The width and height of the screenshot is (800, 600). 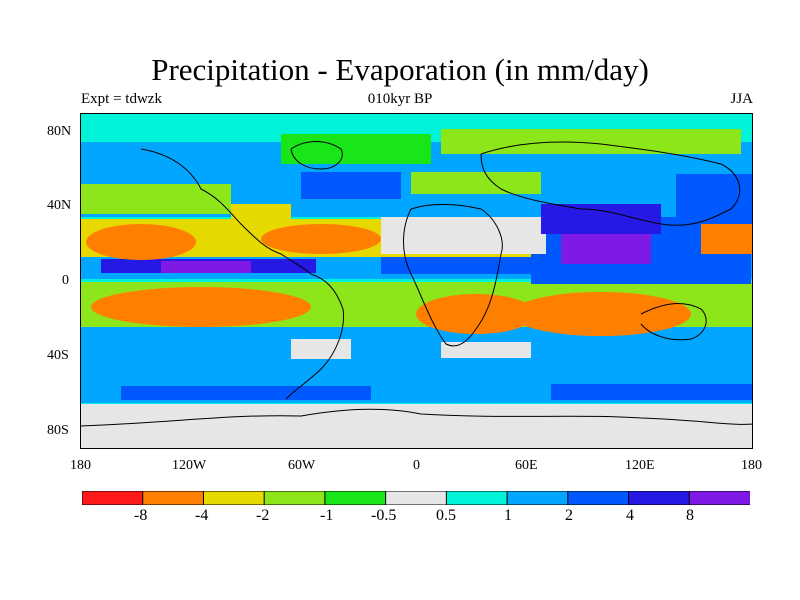 I want to click on colorbar-label-3: -2, so click(x=263, y=515).